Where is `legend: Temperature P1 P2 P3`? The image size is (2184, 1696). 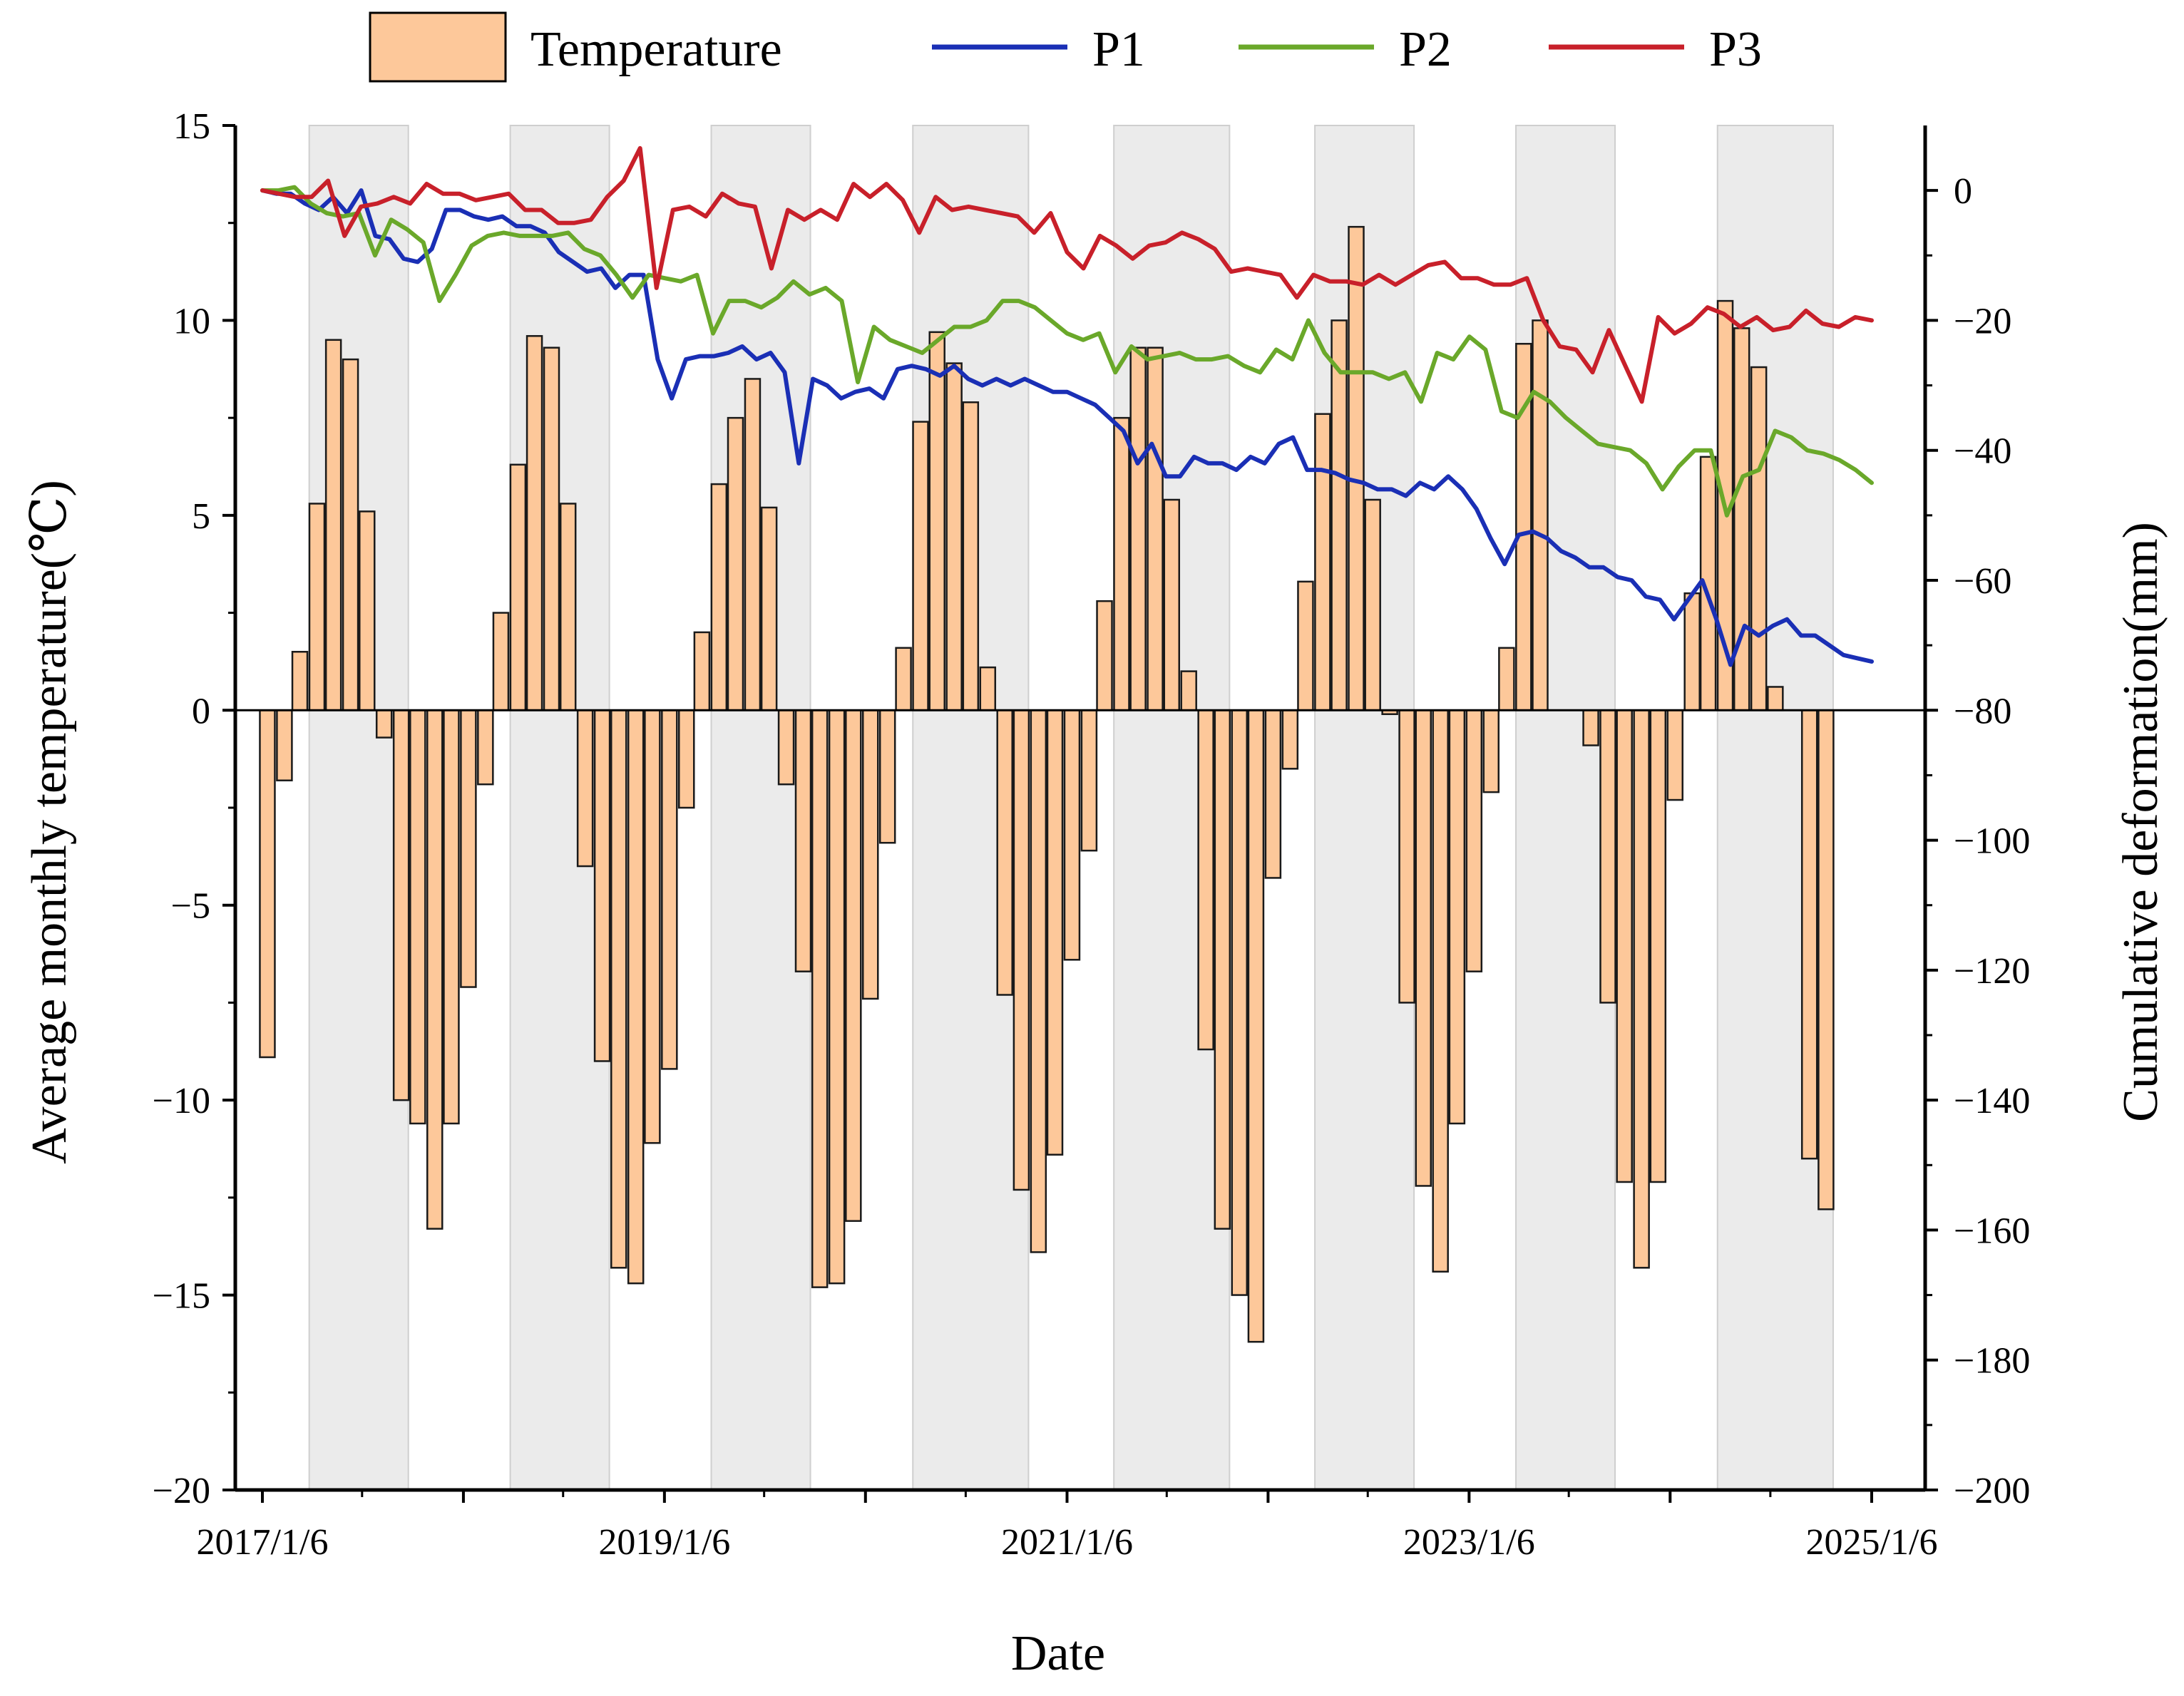
legend: Temperature P1 P2 P3 is located at coordinates (1065, 47).